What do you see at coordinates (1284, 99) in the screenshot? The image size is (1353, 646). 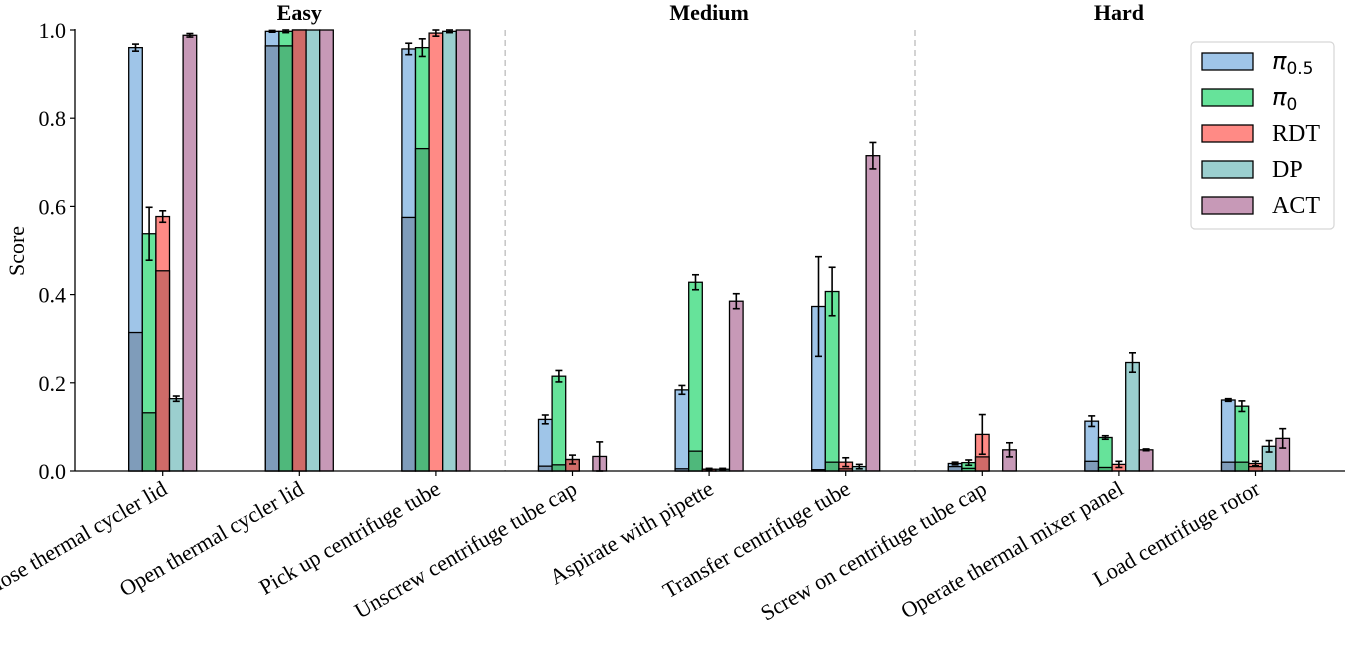 I see `legend-label: π0` at bounding box center [1284, 99].